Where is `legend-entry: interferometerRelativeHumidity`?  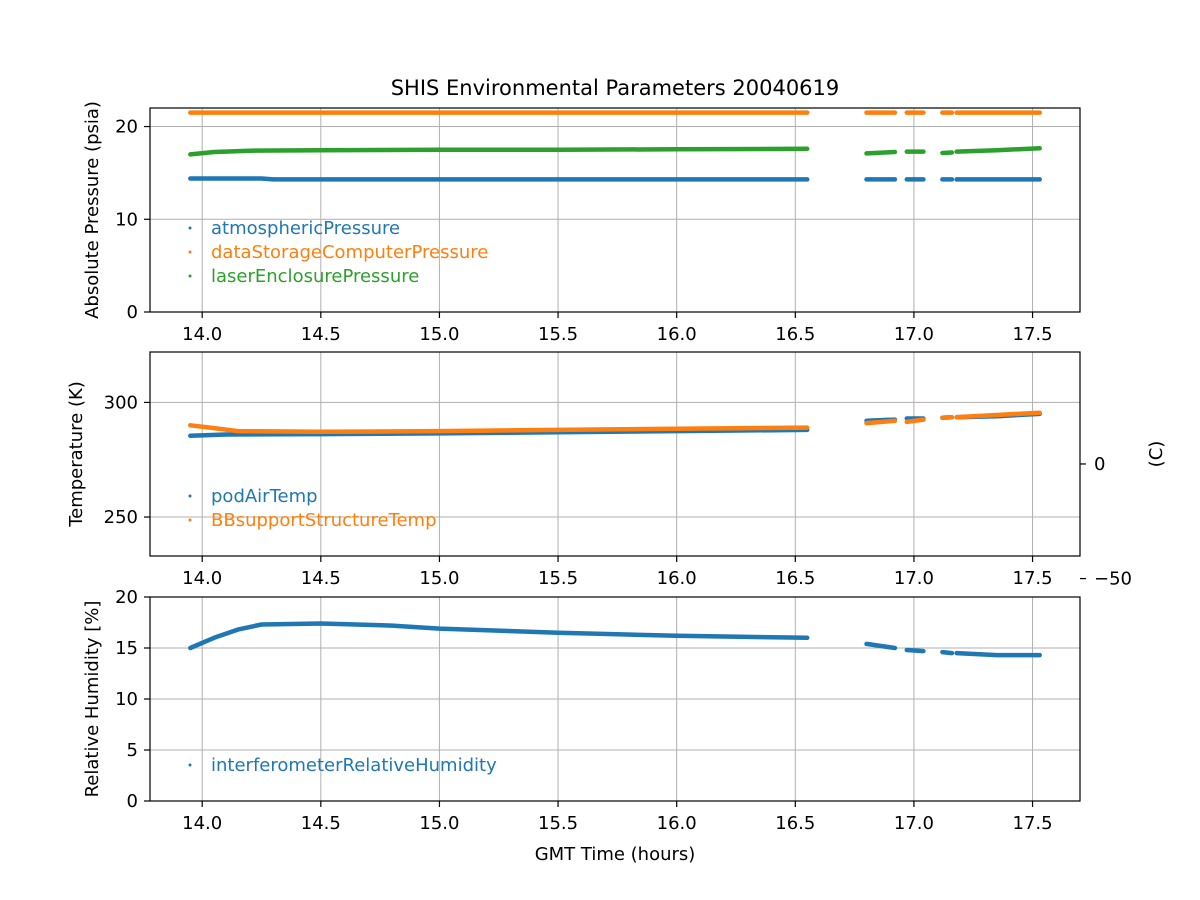
legend-entry: interferometerRelativeHumidity is located at coordinates (342, 765).